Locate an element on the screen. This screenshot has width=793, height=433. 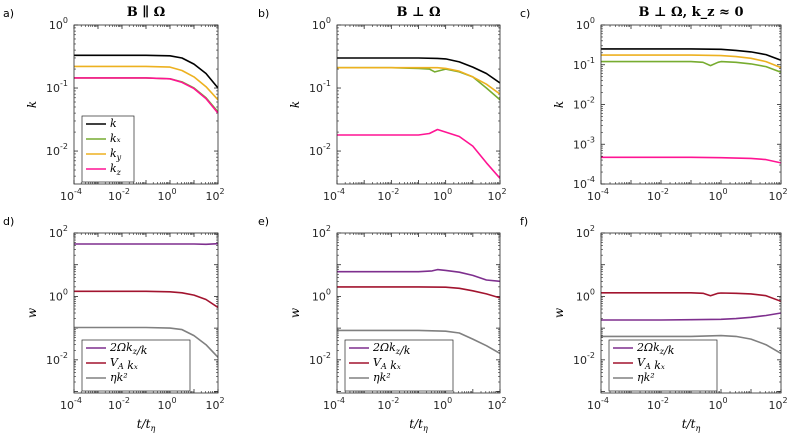
panel-label: f) is located at coordinates (524, 221).